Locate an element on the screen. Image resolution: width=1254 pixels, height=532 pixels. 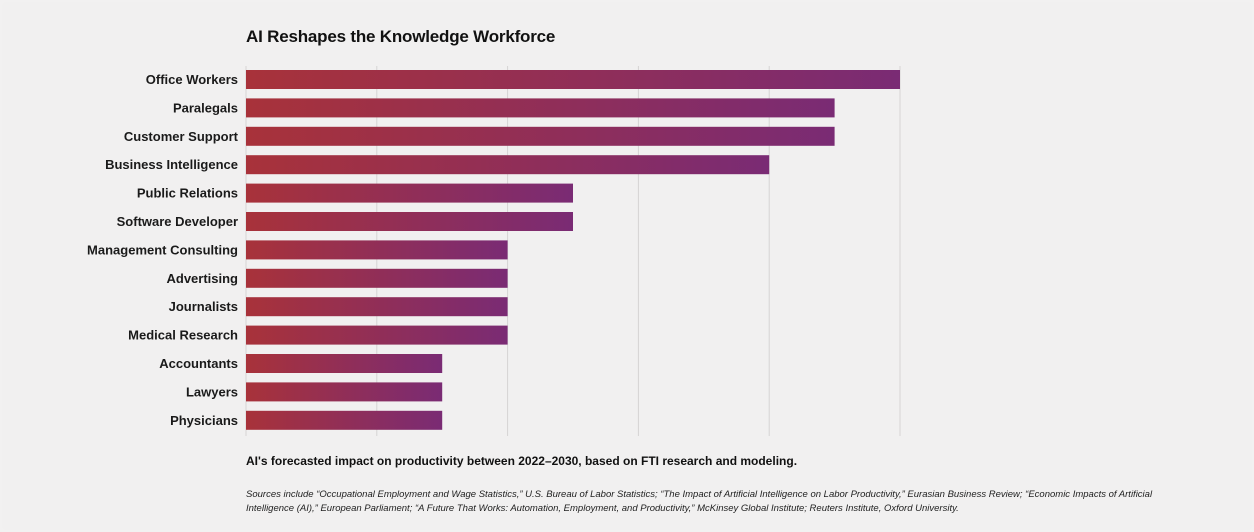
bar-journalists is located at coordinates (377, 307).